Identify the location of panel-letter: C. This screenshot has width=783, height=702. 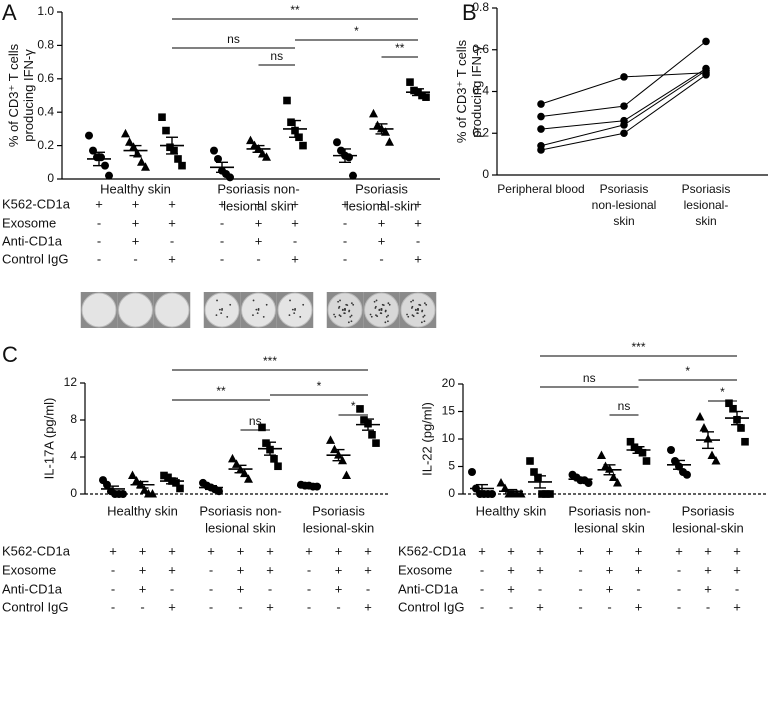
(10, 354).